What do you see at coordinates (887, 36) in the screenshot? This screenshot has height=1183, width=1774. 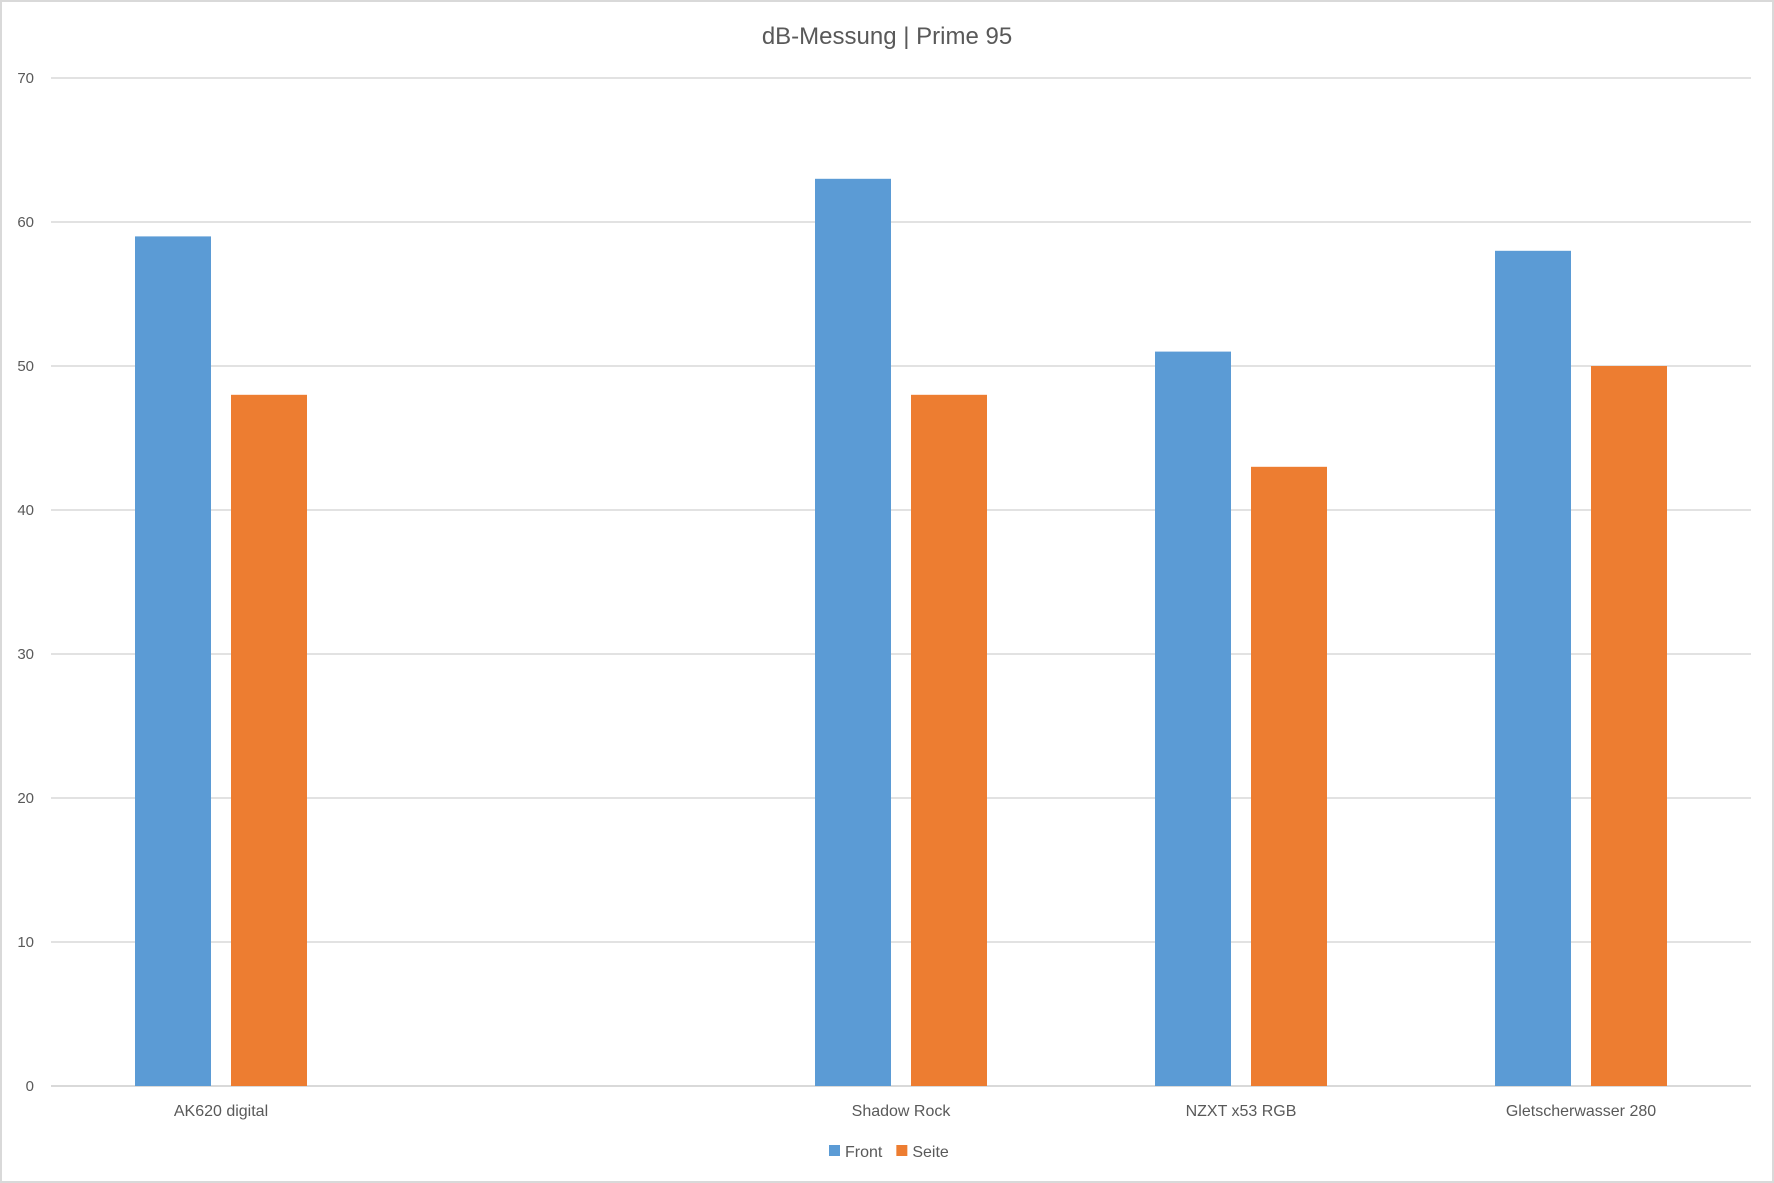 I see `chart-title: dB-Messung | Prime 95` at bounding box center [887, 36].